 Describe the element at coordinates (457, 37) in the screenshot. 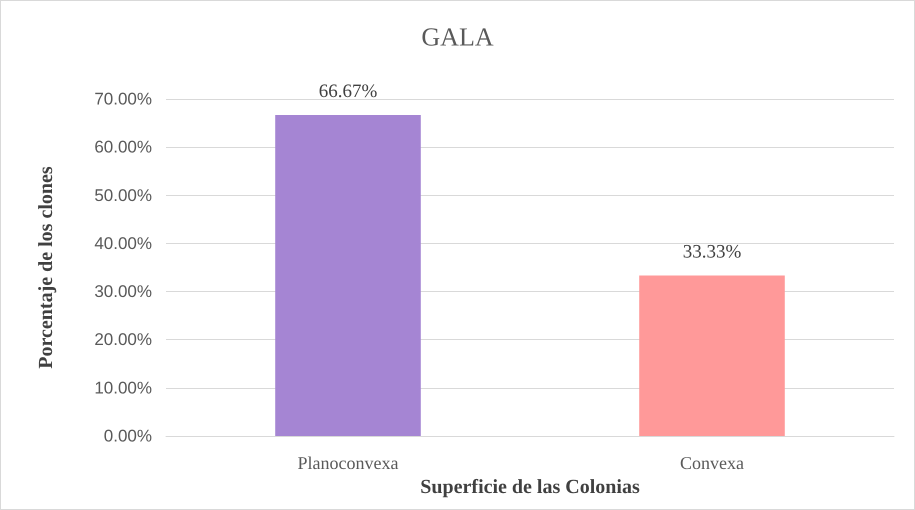

I see `chart-title: GALA` at that location.